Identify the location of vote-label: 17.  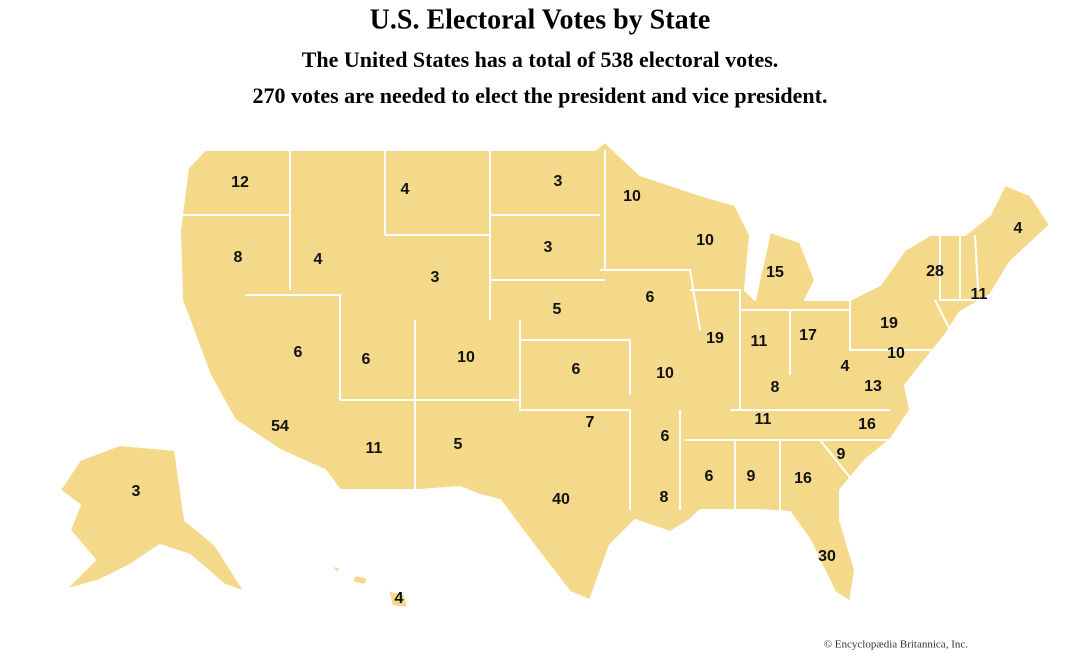
(808, 335).